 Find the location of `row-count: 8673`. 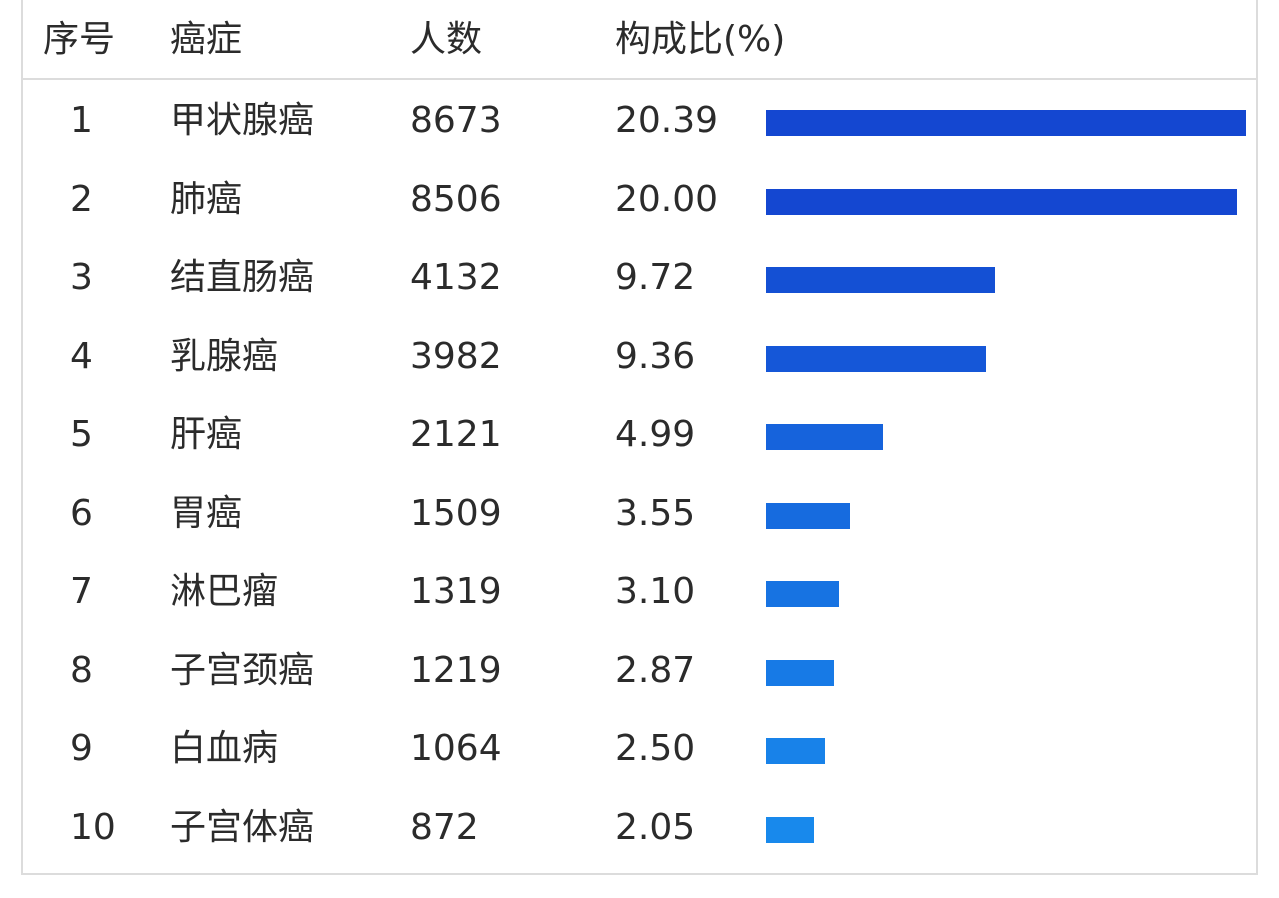

row-count: 8673 is located at coordinates (456, 120).